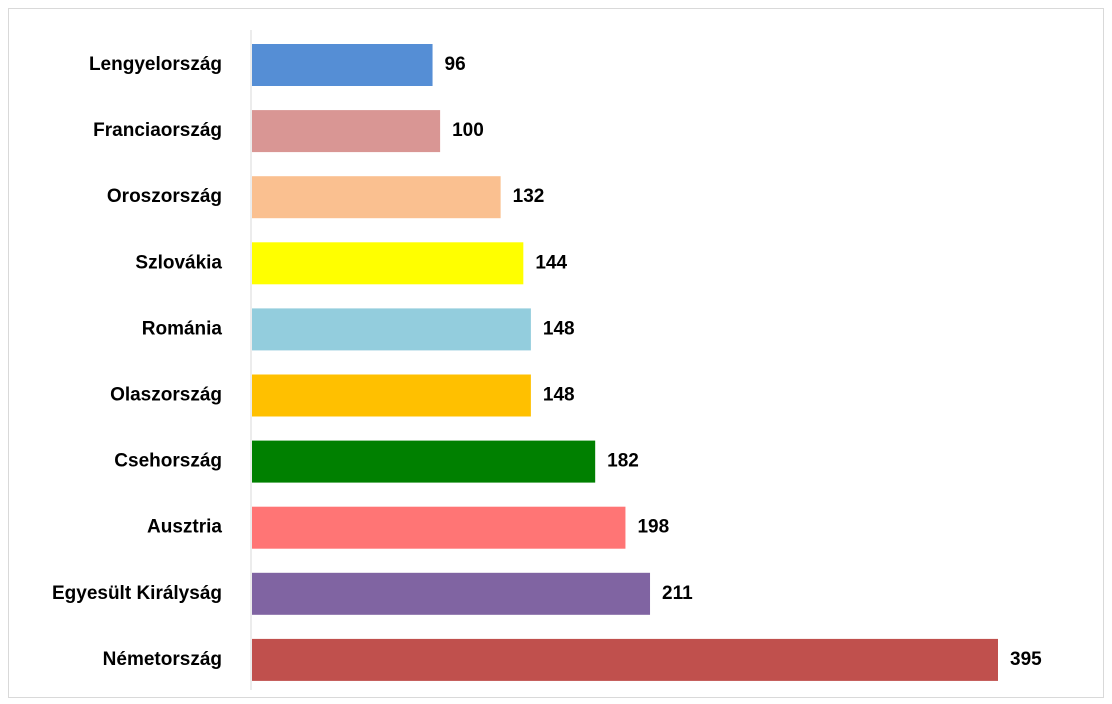  I want to click on category-label: Szlovákia, so click(178, 262).